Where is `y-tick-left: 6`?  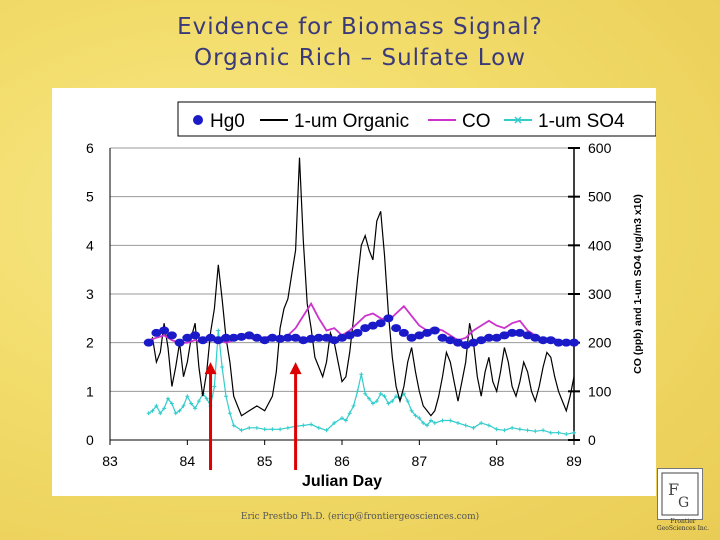 y-tick-left: 6 is located at coordinates (90, 148).